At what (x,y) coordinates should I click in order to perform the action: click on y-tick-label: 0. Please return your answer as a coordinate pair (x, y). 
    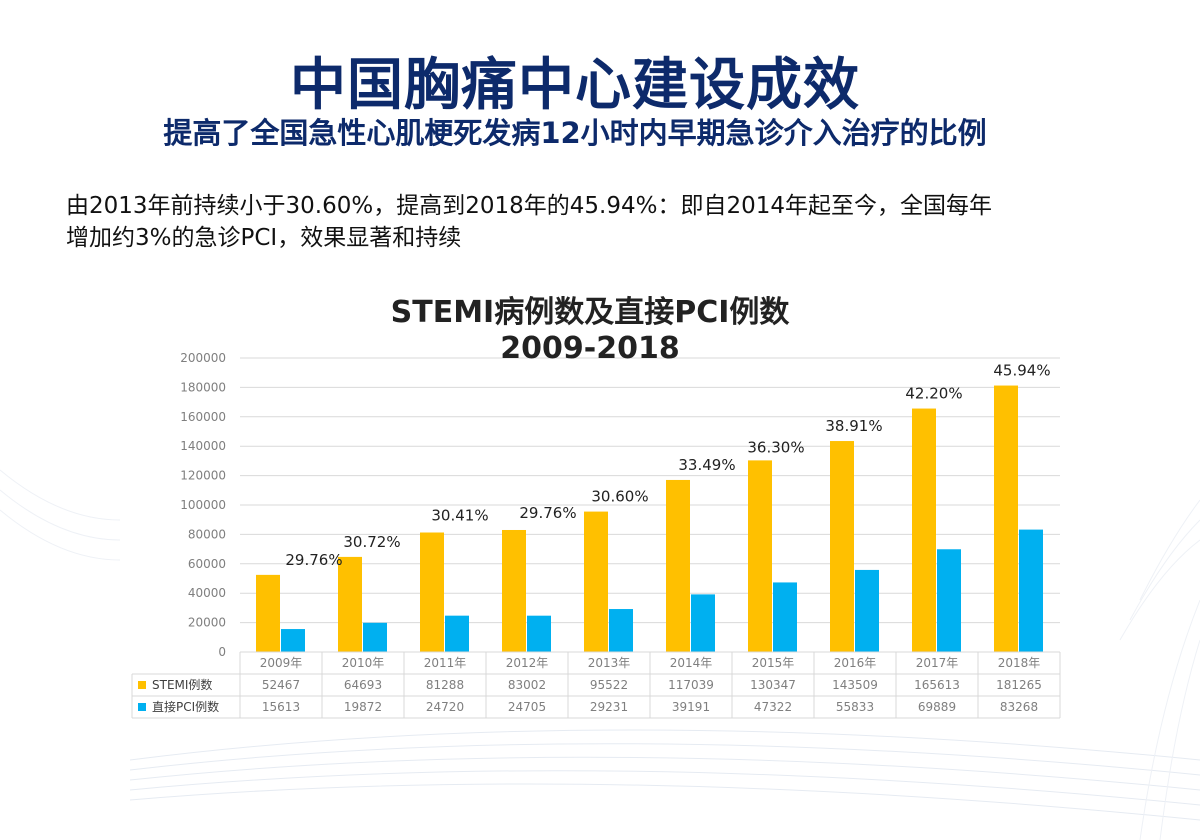
    Looking at the image, I should click on (222, 652).